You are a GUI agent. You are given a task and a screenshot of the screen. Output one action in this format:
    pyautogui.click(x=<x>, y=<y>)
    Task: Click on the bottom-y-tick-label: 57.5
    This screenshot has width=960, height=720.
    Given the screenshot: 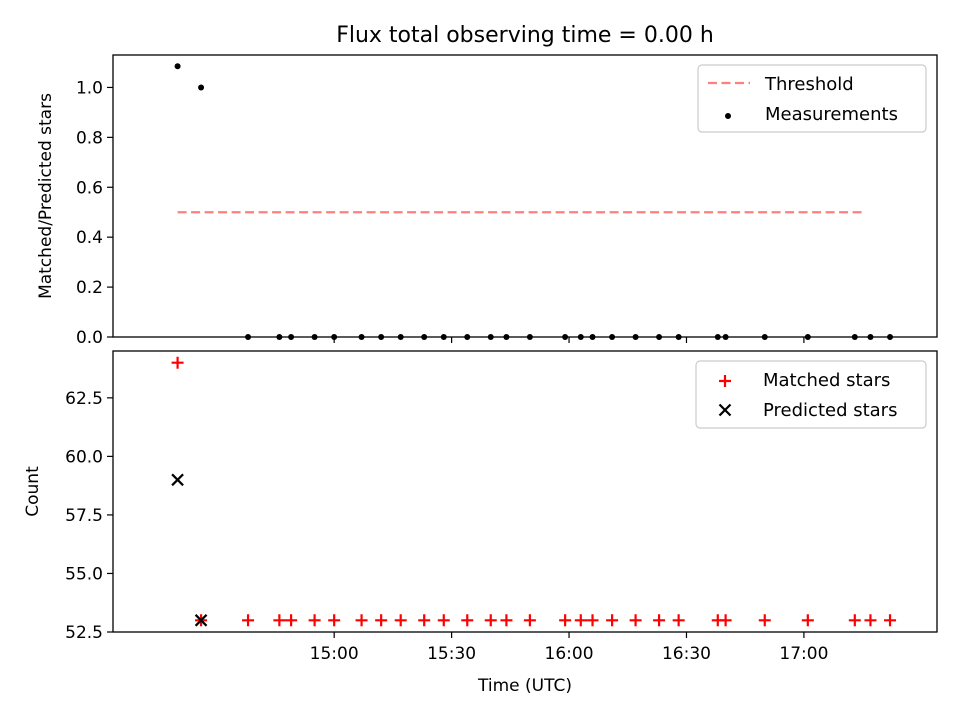 What is the action you would take?
    pyautogui.click(x=84, y=516)
    